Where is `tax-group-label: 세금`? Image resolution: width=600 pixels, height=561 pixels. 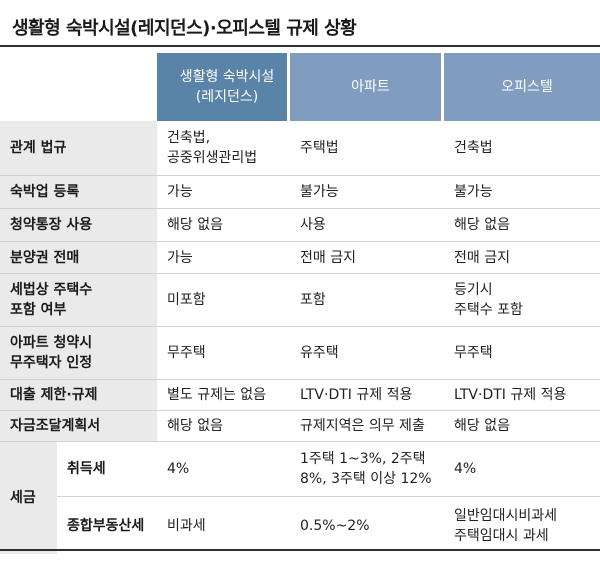 tax-group-label: 세금 is located at coordinates (28, 498).